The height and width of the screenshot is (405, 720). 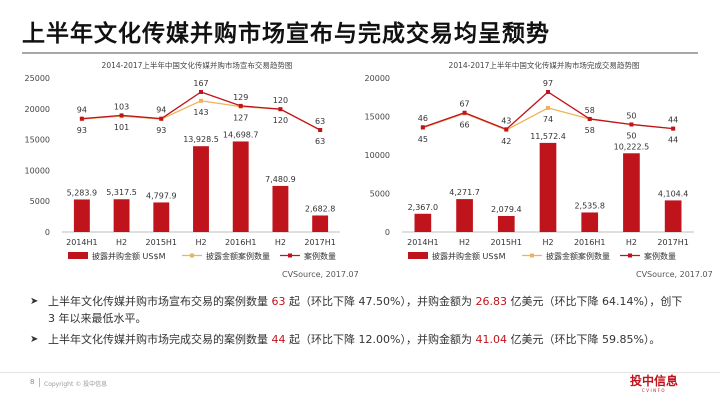 What do you see at coordinates (201, 139) in the screenshot?
I see `bar-value-label: 13,928.5` at bounding box center [201, 139].